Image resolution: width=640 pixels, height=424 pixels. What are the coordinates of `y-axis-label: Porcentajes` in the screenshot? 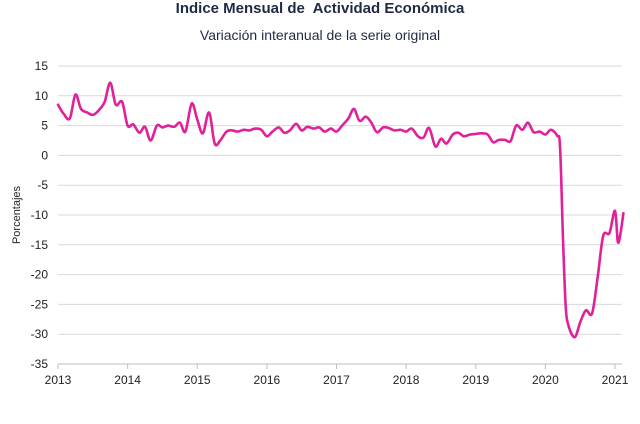 It's located at (17, 214).